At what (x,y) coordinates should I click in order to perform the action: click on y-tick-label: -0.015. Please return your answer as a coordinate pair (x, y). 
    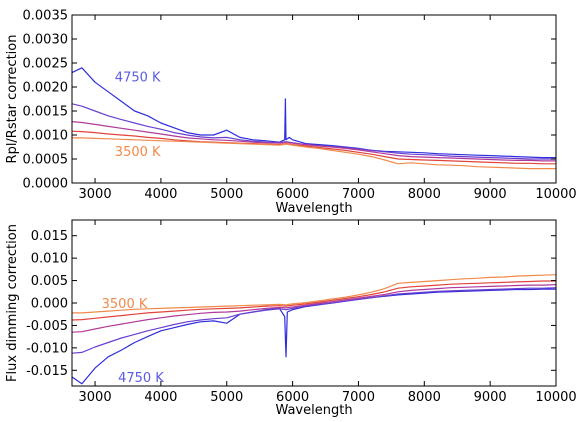
    Looking at the image, I should click on (47, 371).